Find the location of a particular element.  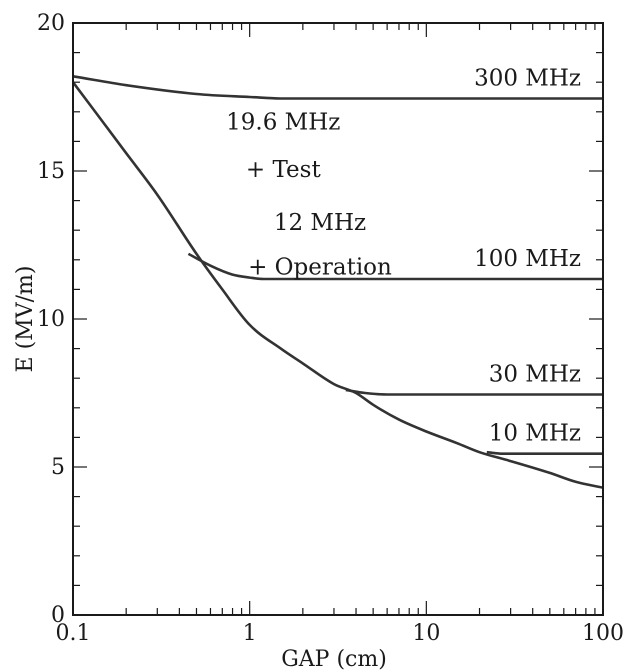

x-axis-label: GAP (cm) is located at coordinates (334, 659).